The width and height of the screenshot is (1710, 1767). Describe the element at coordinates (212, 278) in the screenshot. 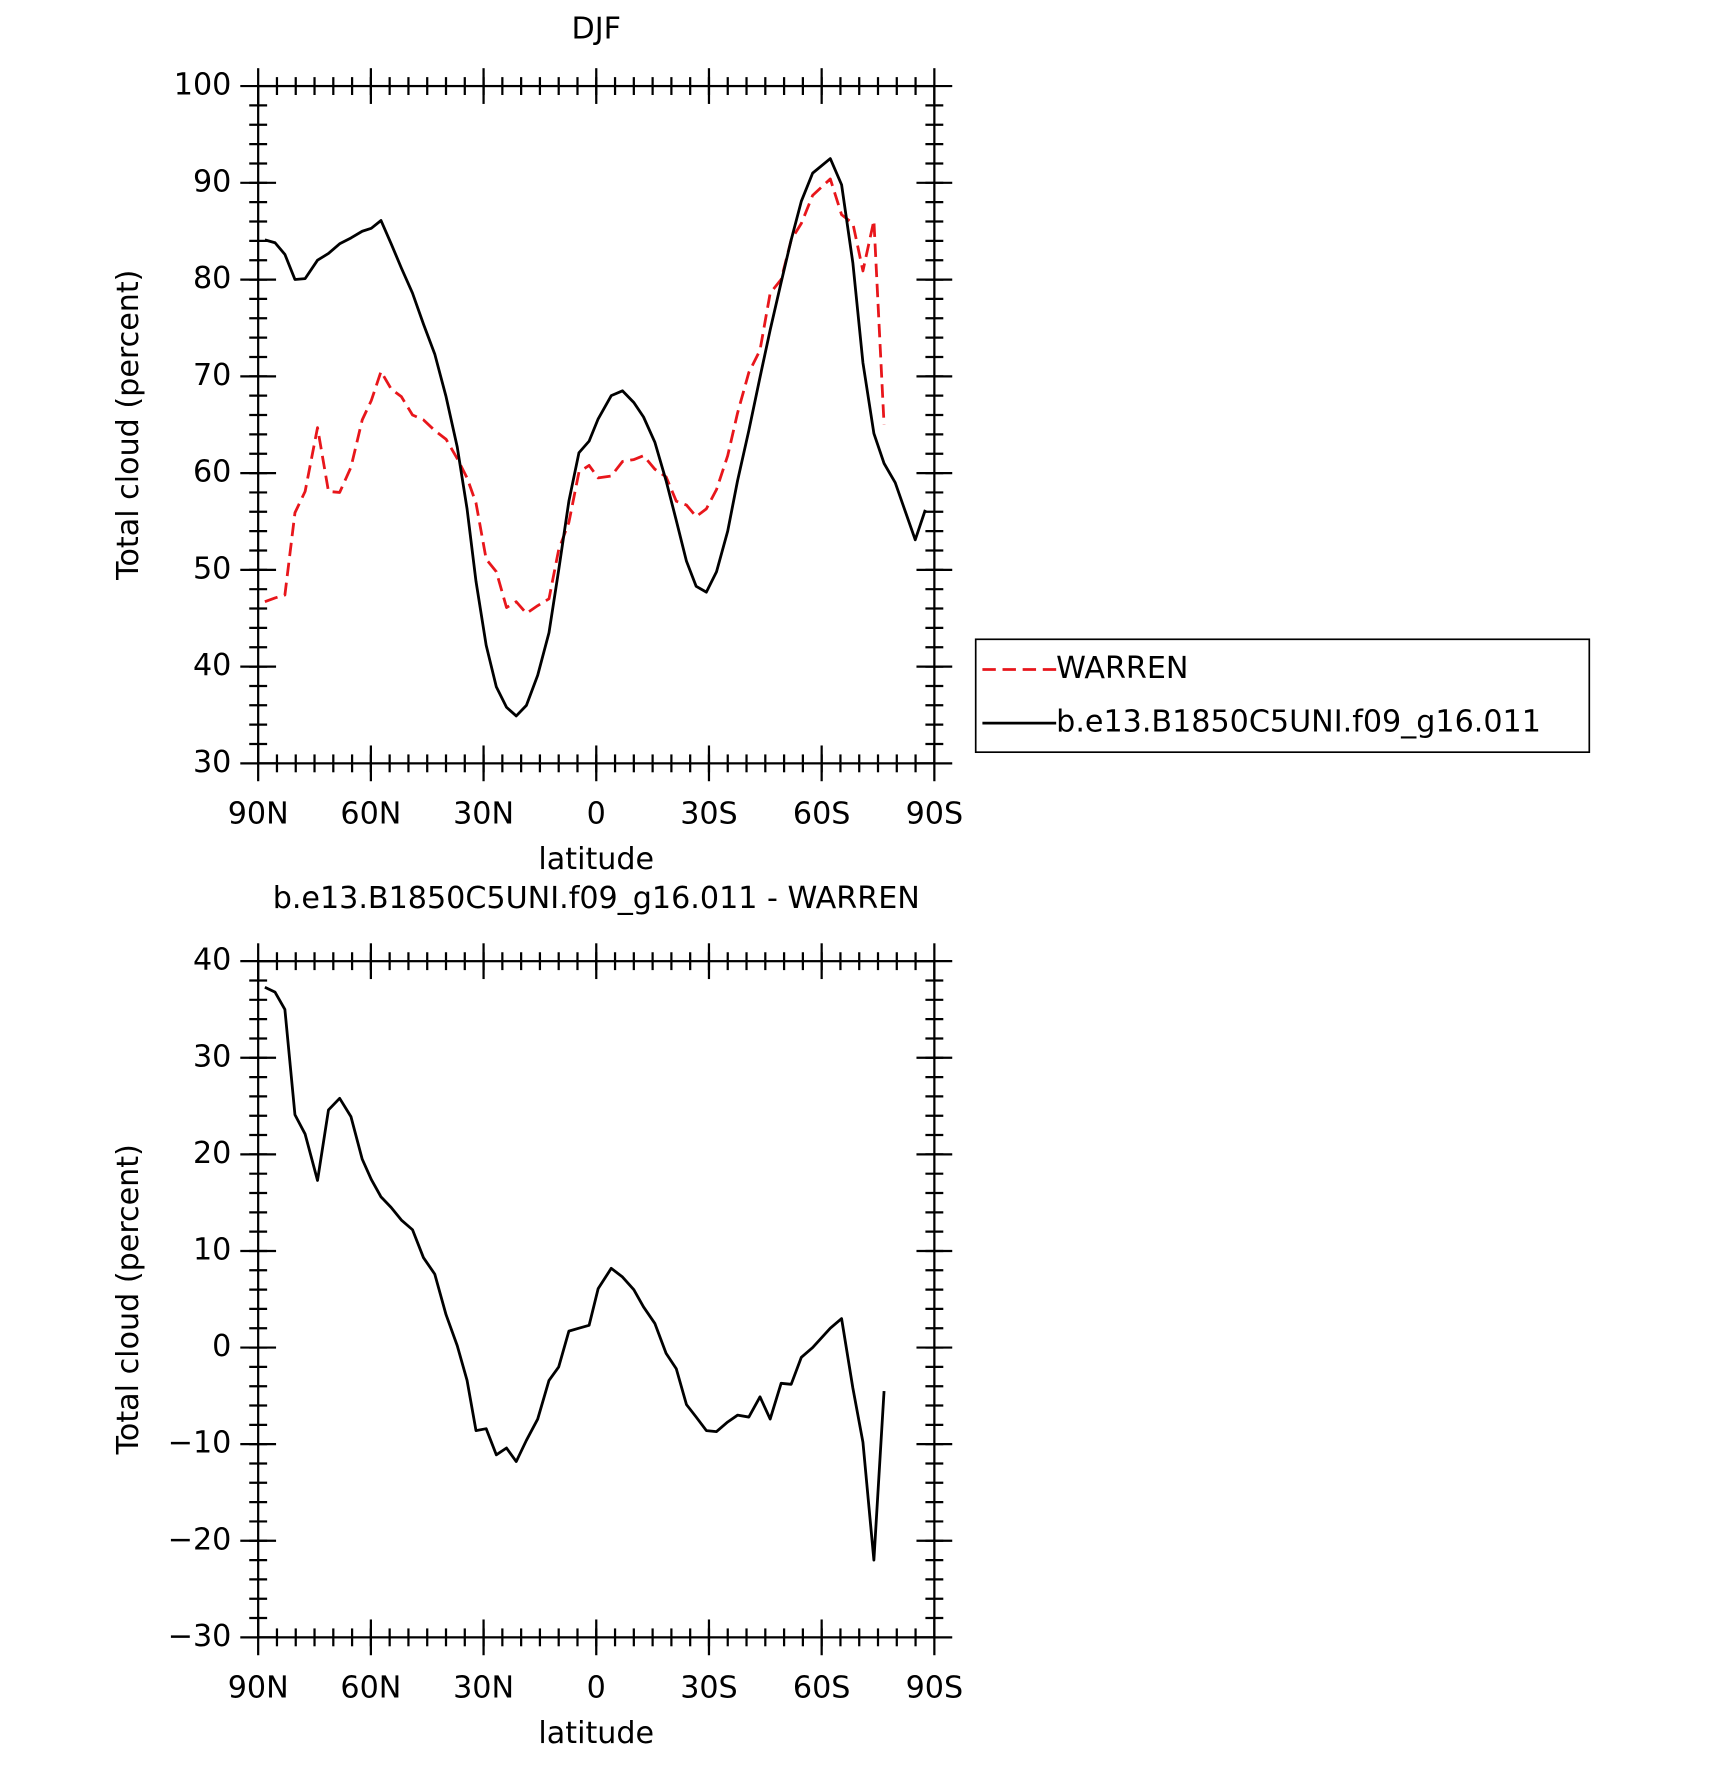

I see `y-tick-label: 80` at that location.